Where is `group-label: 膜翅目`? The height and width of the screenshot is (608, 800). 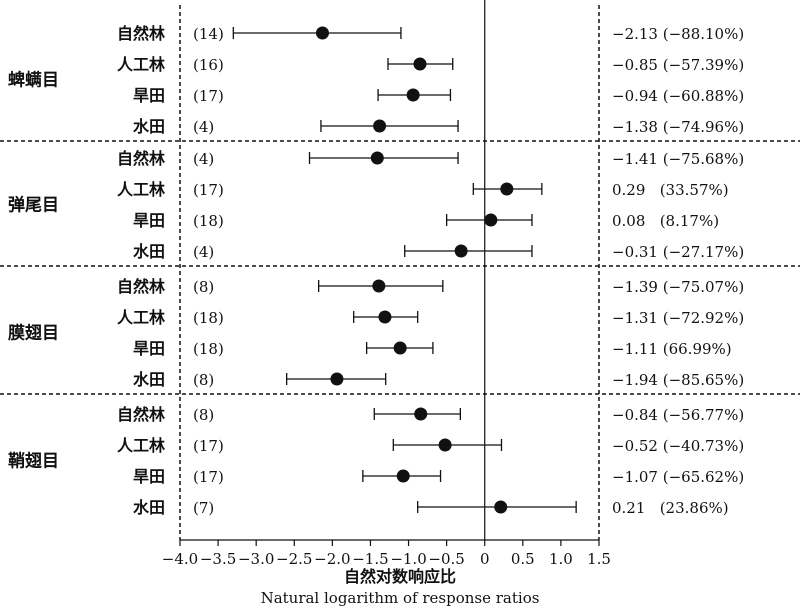
group-label: 膜翅目 is located at coordinates (33, 333).